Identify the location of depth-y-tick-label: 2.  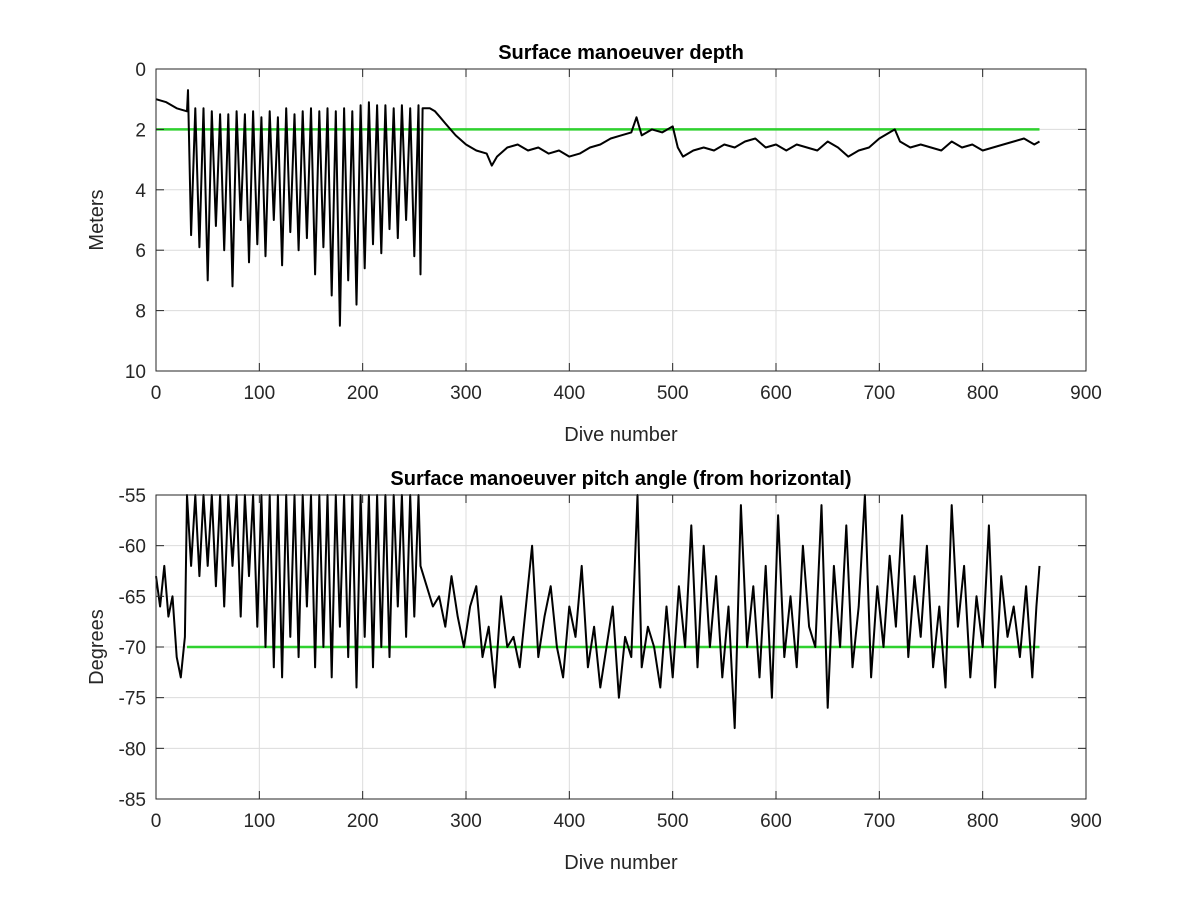
(140, 130).